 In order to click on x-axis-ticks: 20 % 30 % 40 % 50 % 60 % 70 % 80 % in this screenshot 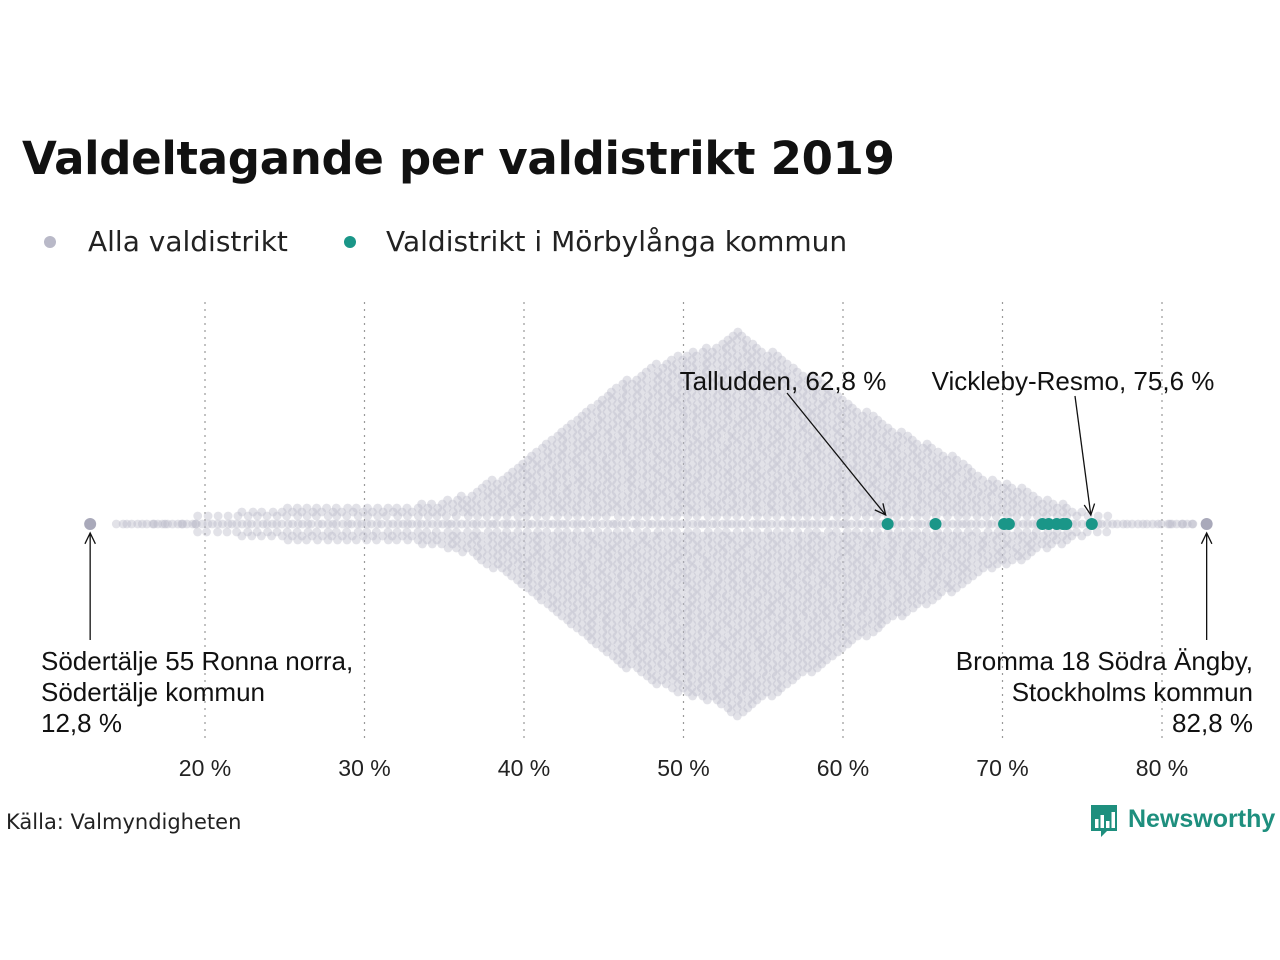, I will do `click(683, 768)`.